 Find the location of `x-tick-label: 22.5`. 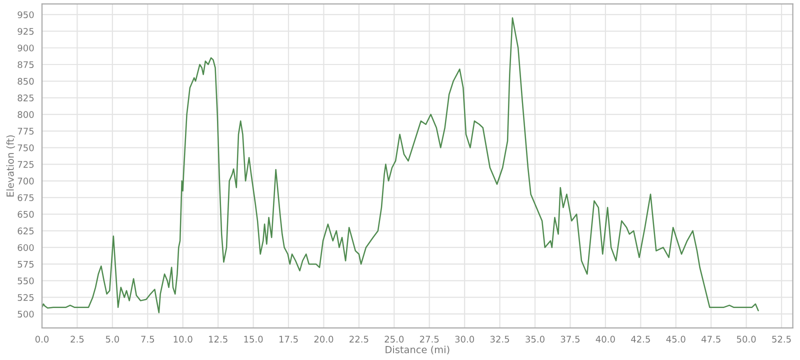

x-tick-label: 22.5 is located at coordinates (359, 339).